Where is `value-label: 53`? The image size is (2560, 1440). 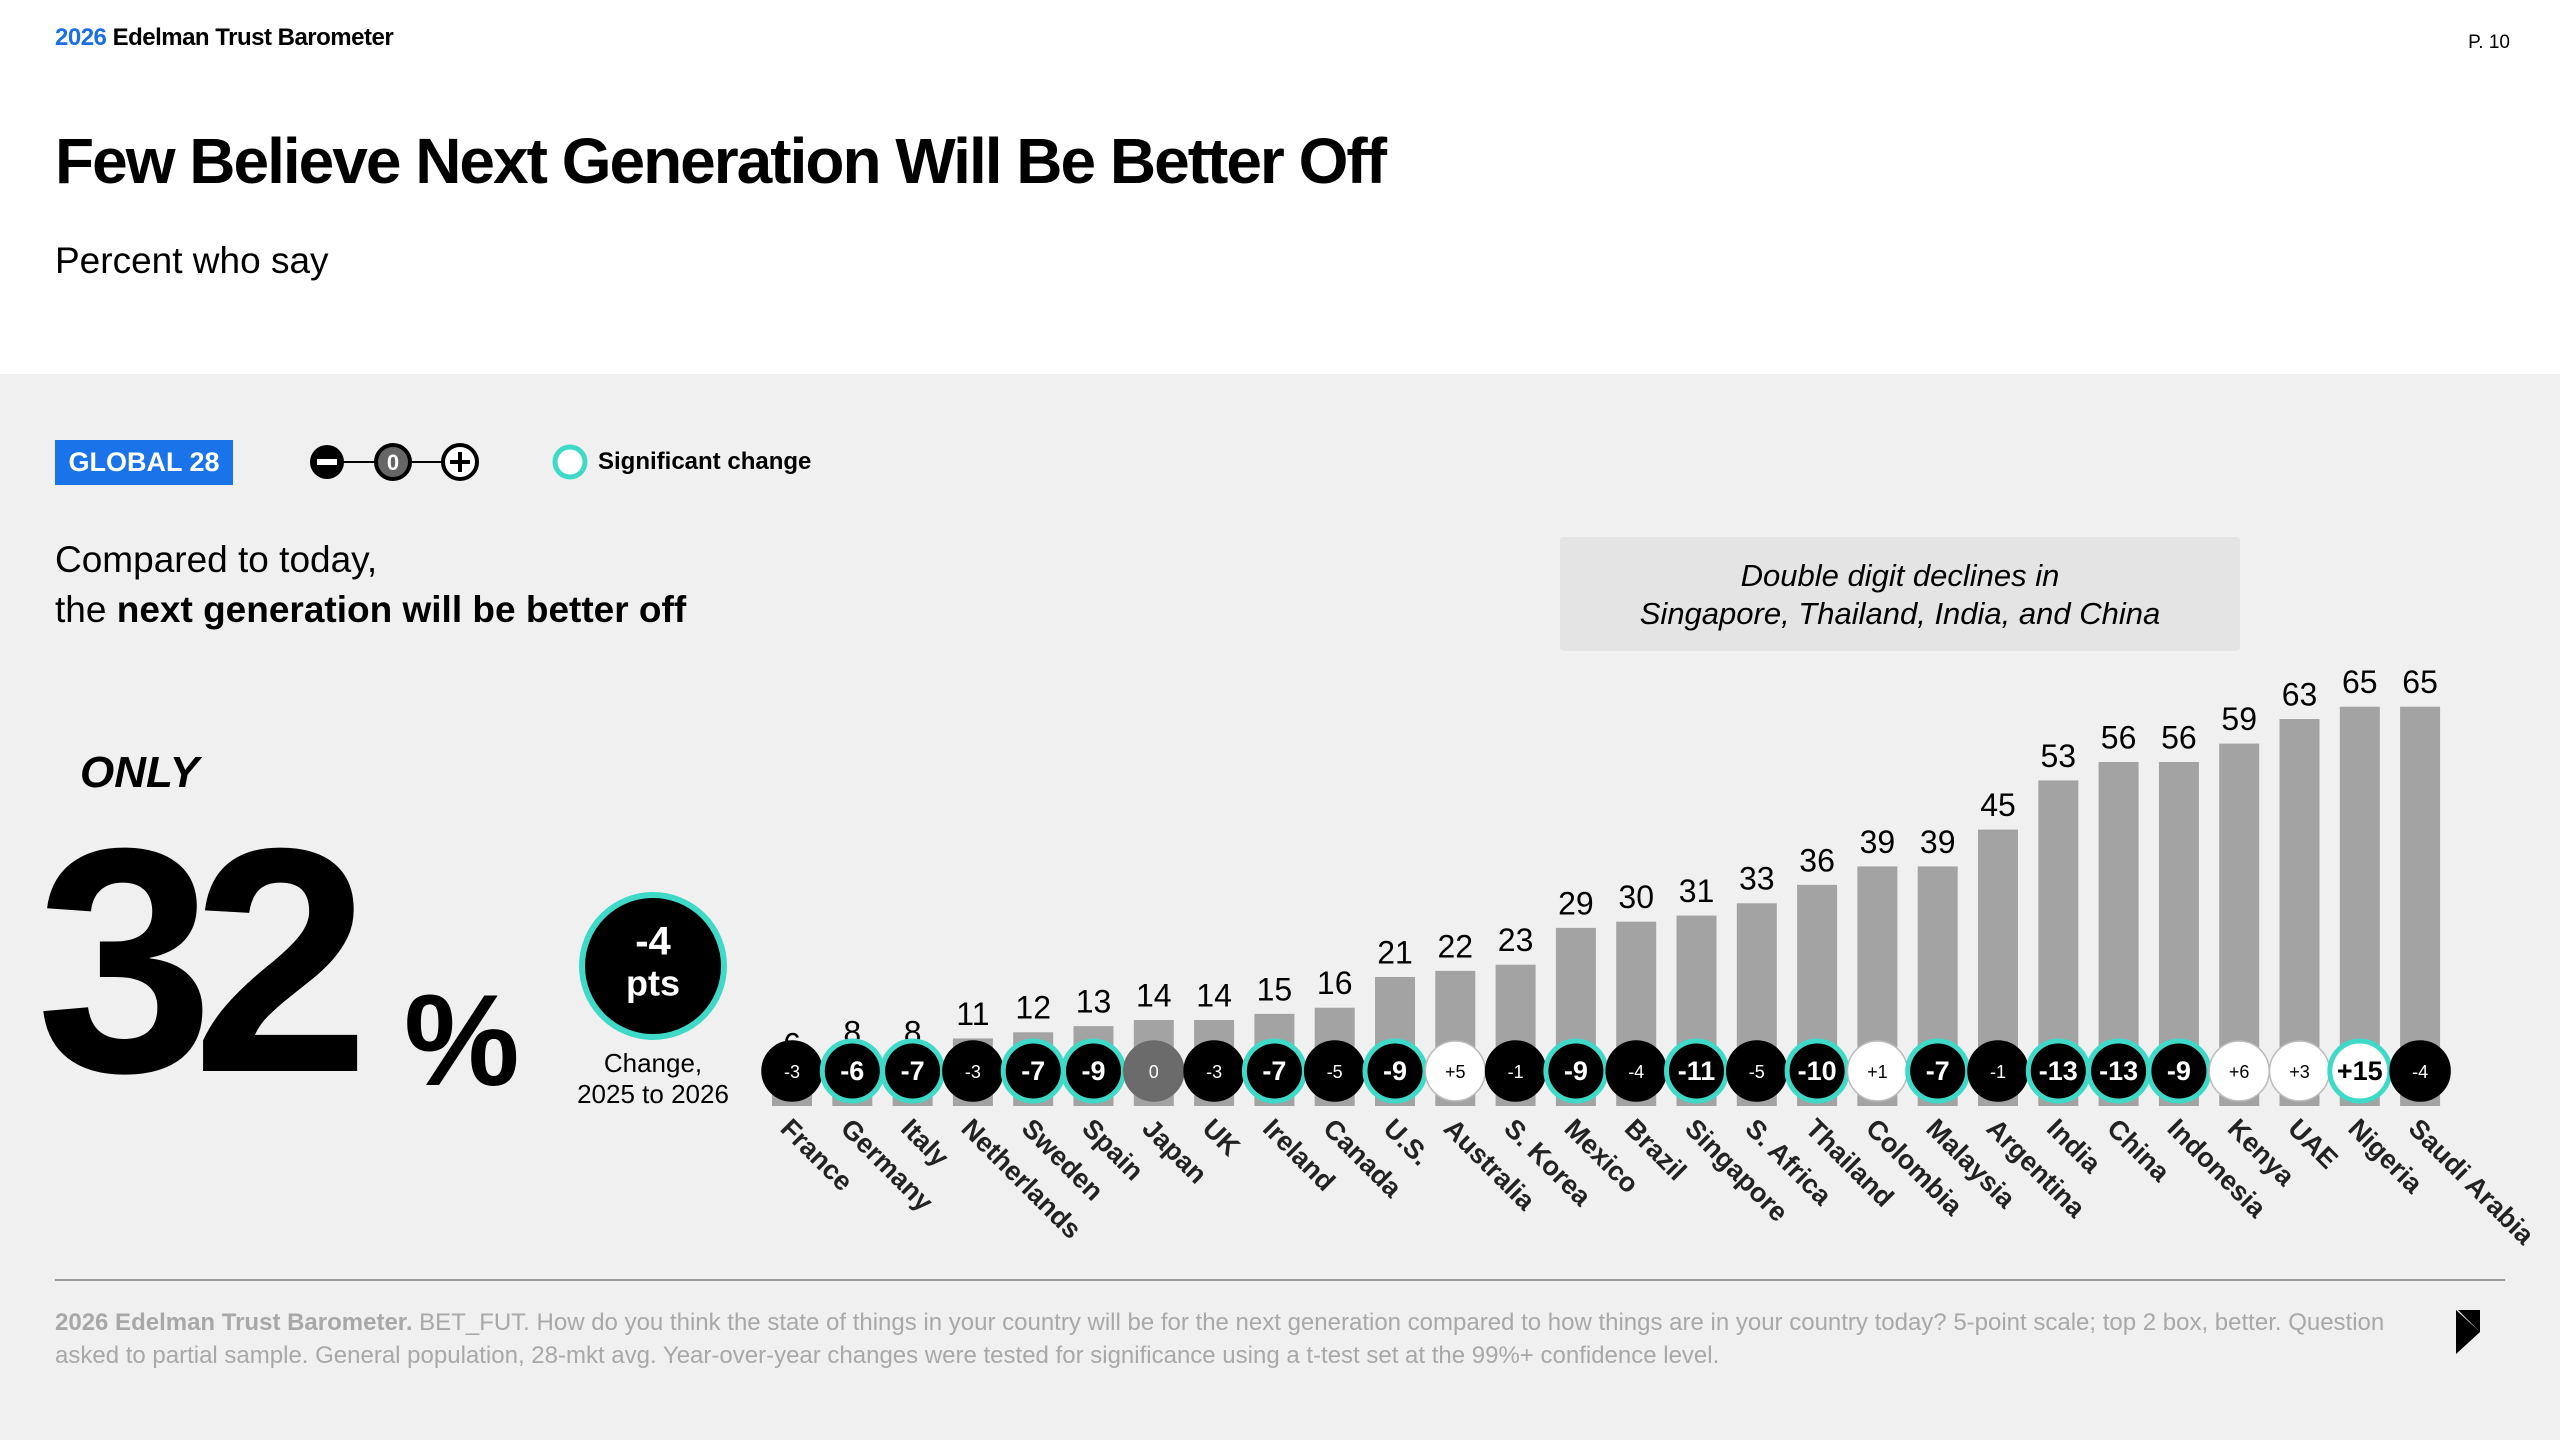
value-label: 53 is located at coordinates (2059, 756).